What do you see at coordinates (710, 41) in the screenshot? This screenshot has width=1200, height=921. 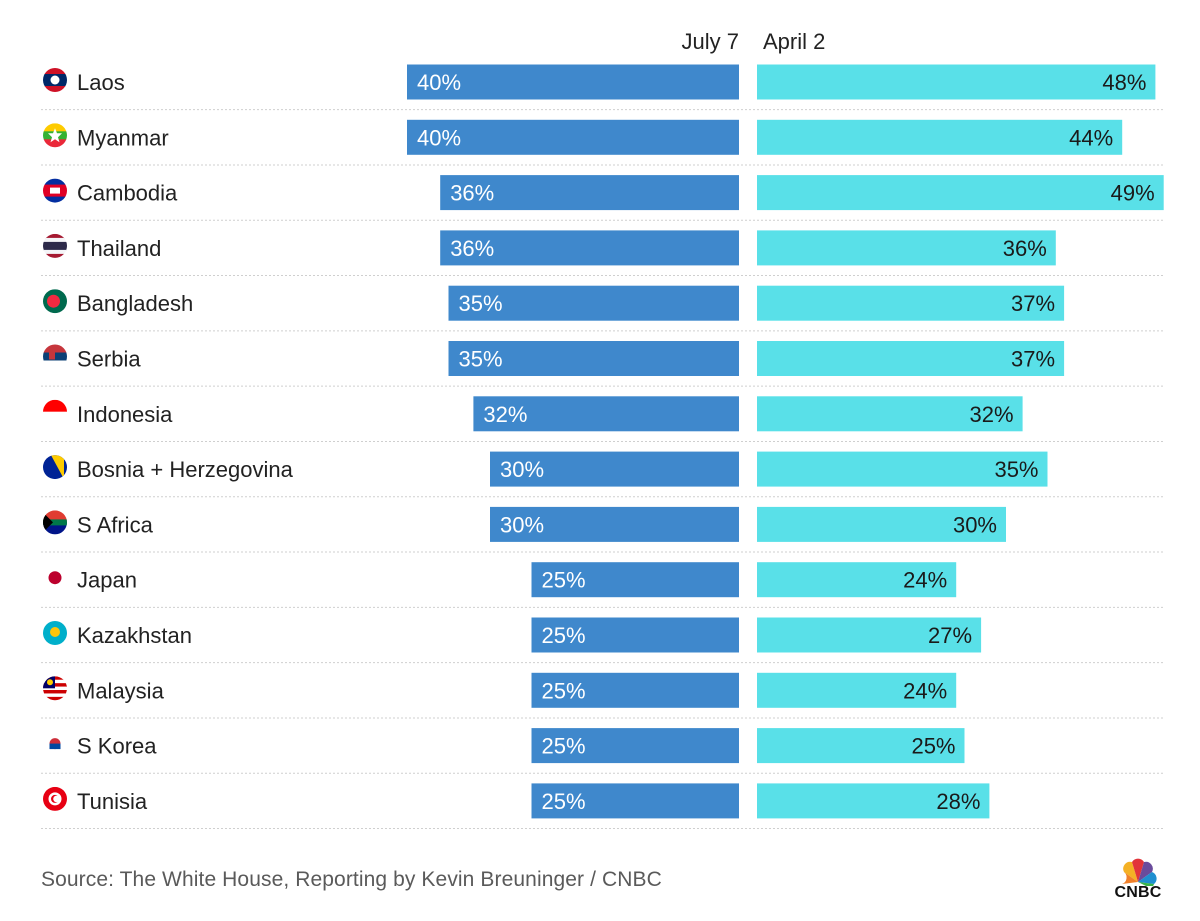 I see `legend-july-7: July 7` at bounding box center [710, 41].